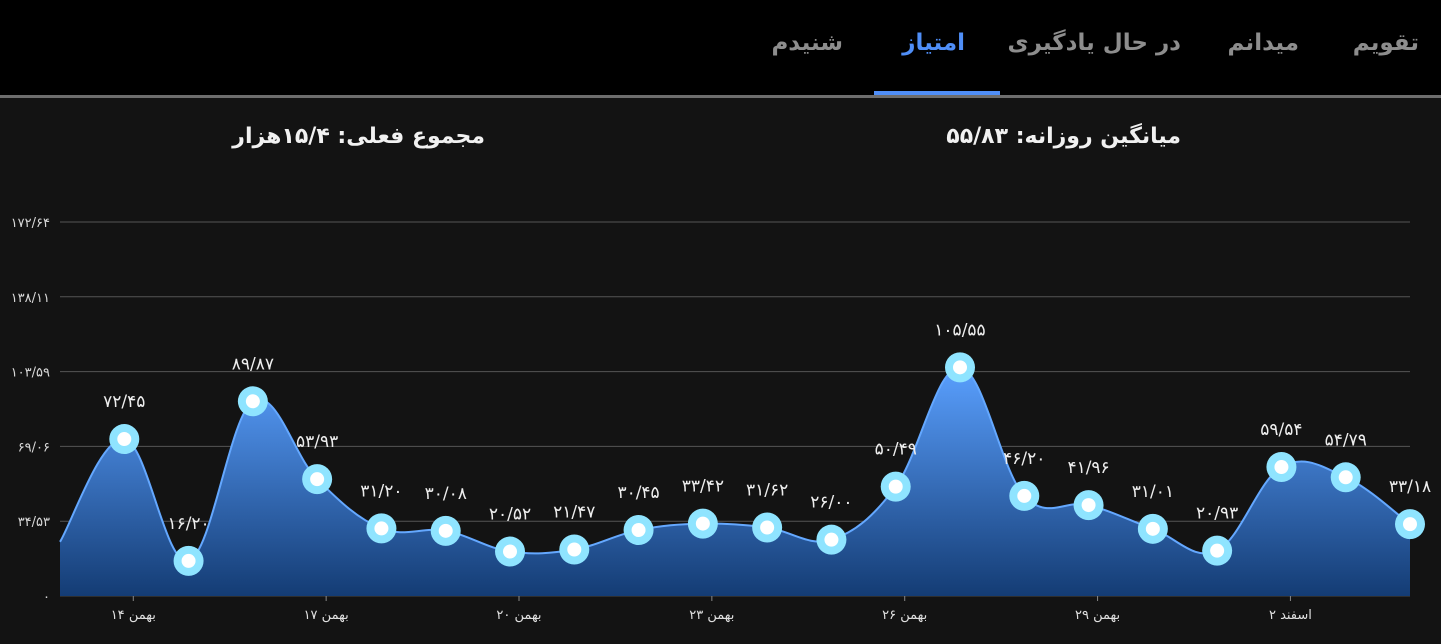 The height and width of the screenshot is (644, 1441). I want to click on data-value-label: ۲۱/۴۷, so click(574, 512).